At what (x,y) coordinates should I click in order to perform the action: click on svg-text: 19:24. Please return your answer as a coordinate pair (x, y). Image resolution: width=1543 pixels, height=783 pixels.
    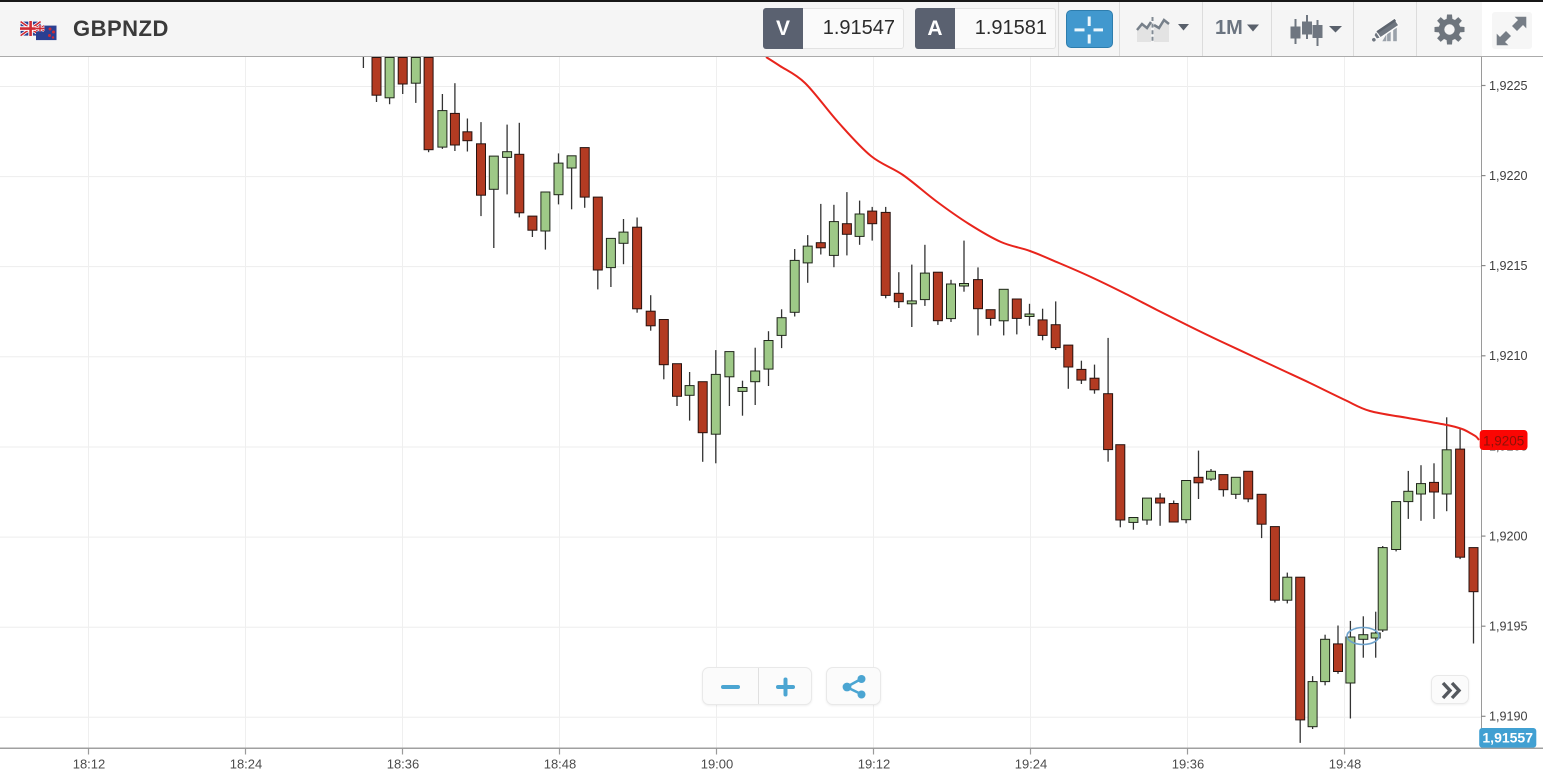
    Looking at the image, I should click on (1031, 764).